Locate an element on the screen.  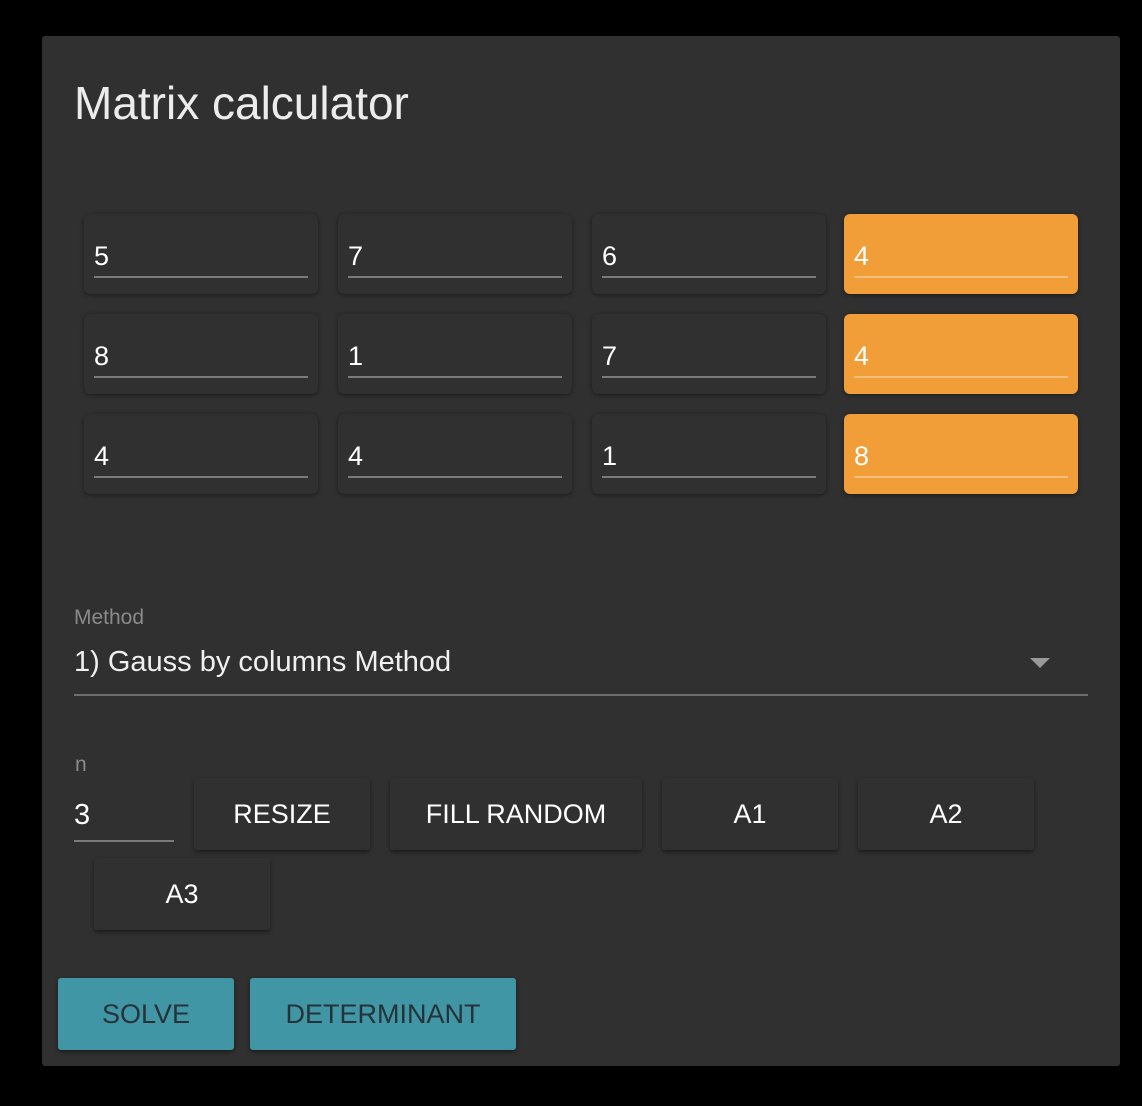
resize-button: RESIZE is located at coordinates (282, 814).